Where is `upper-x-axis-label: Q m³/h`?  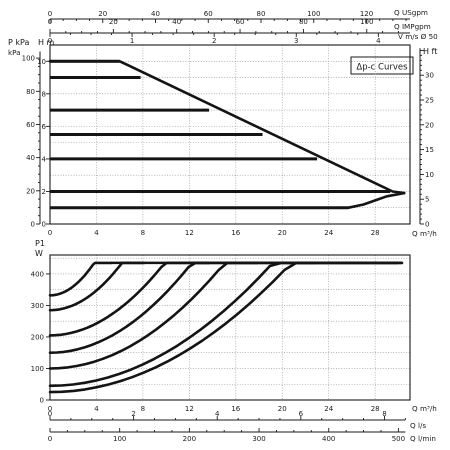 upper-x-axis-label: Q m³/h is located at coordinates (424, 233).